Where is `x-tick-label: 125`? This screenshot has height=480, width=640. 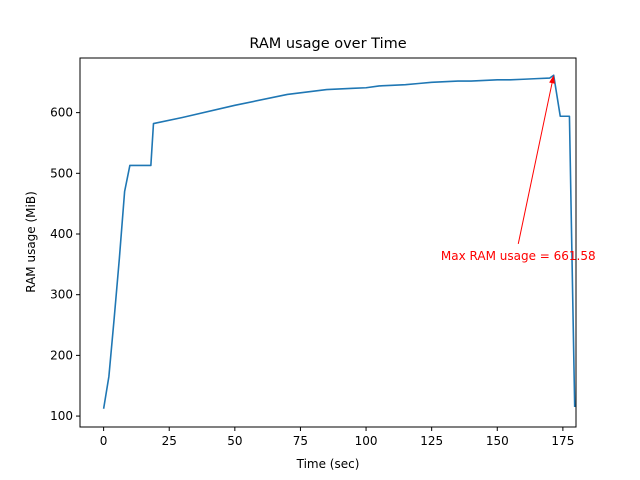
x-tick-label: 125 is located at coordinates (431, 441).